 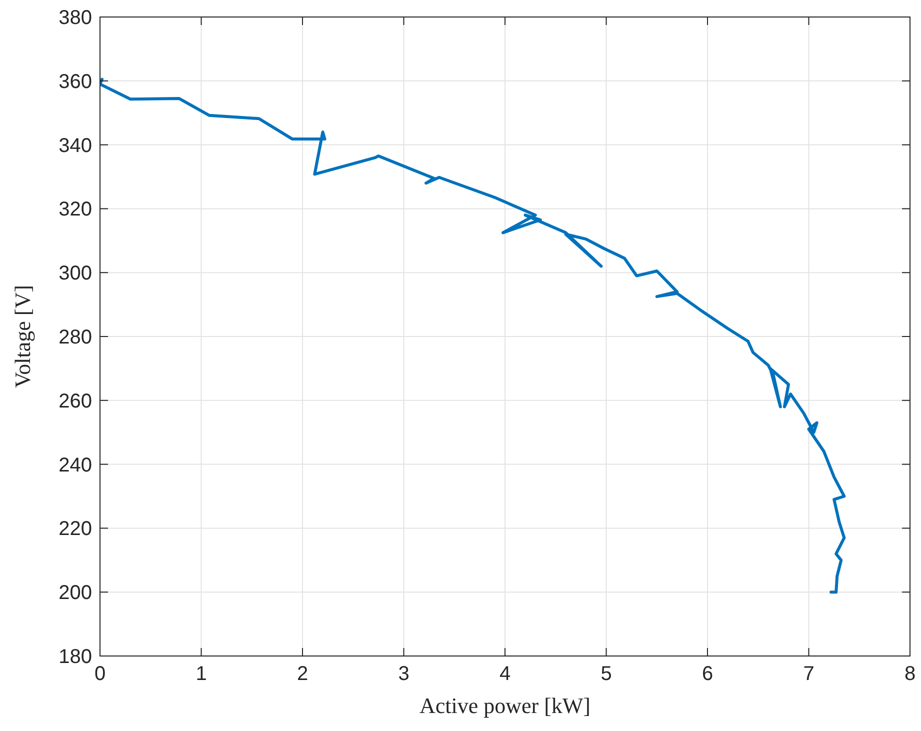 I want to click on x-tick-label: 5, so click(x=606, y=674).